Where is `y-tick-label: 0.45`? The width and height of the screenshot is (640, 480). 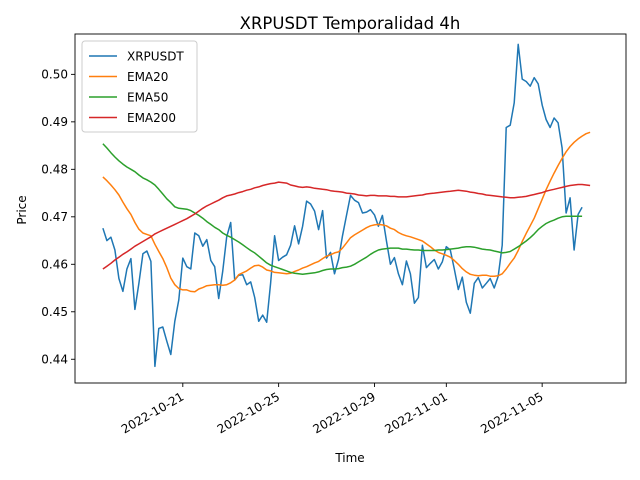
y-tick-label: 0.45 is located at coordinates (54, 312).